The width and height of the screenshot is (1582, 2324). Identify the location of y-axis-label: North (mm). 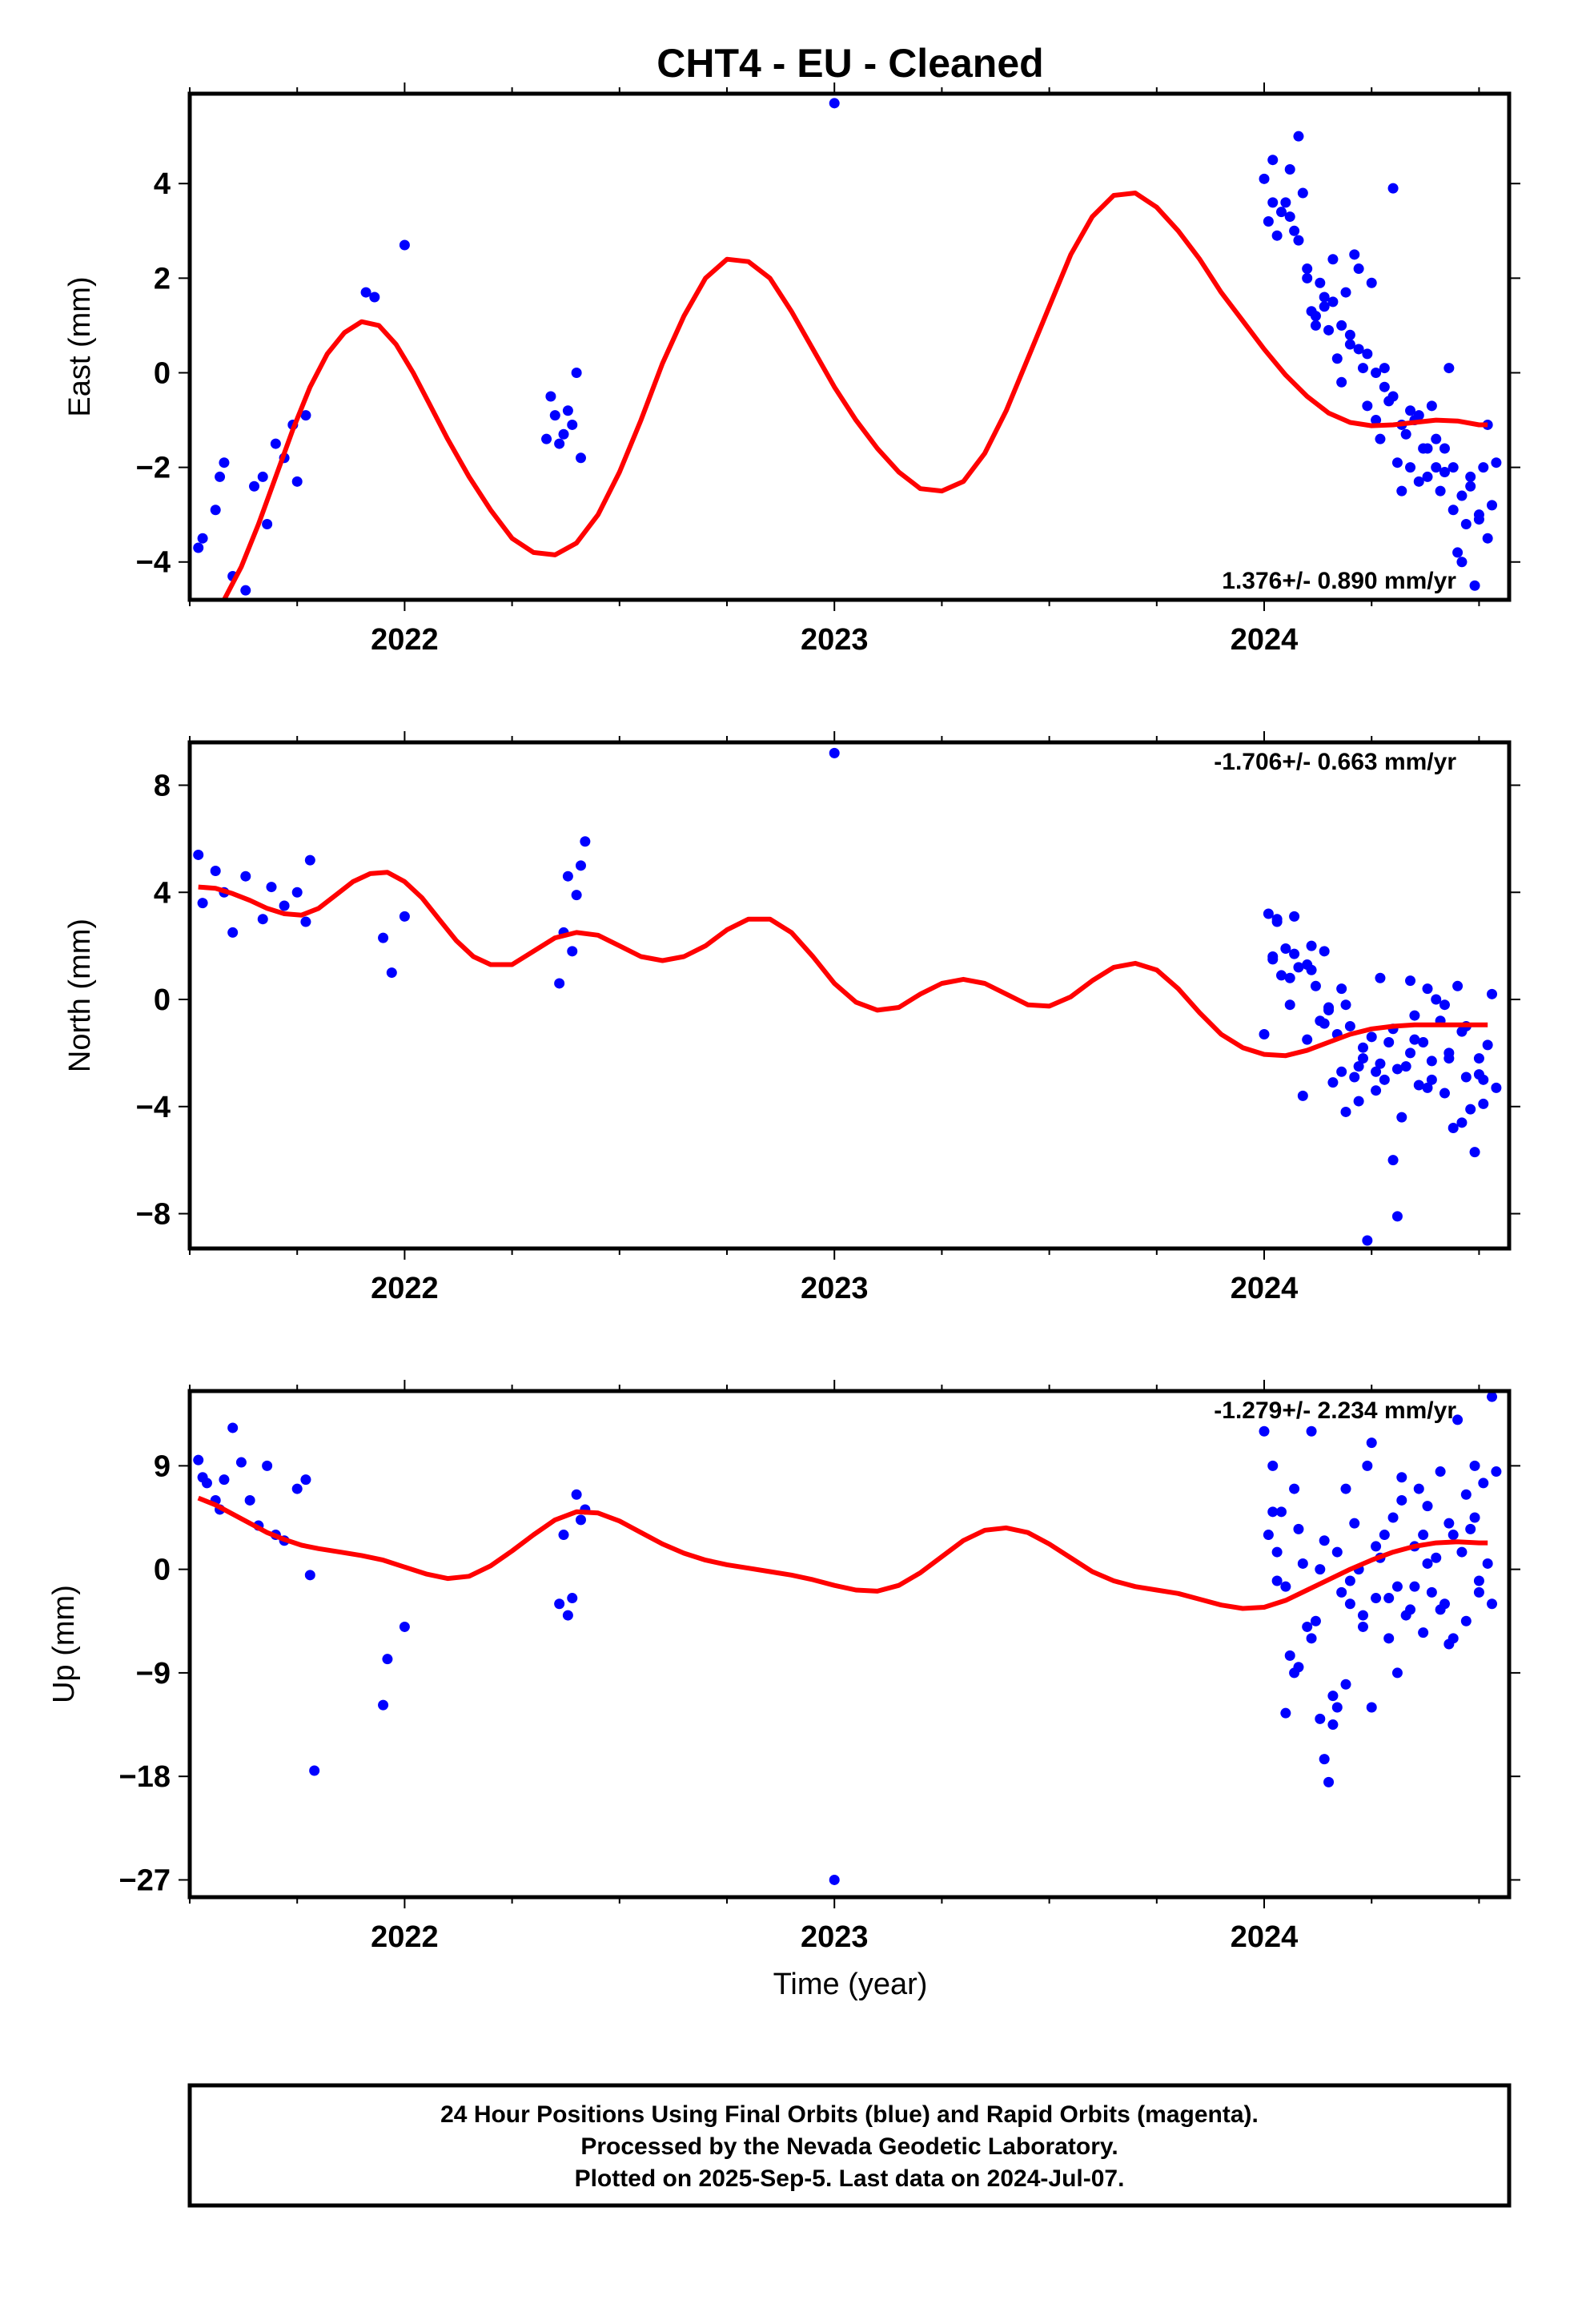
(80, 995).